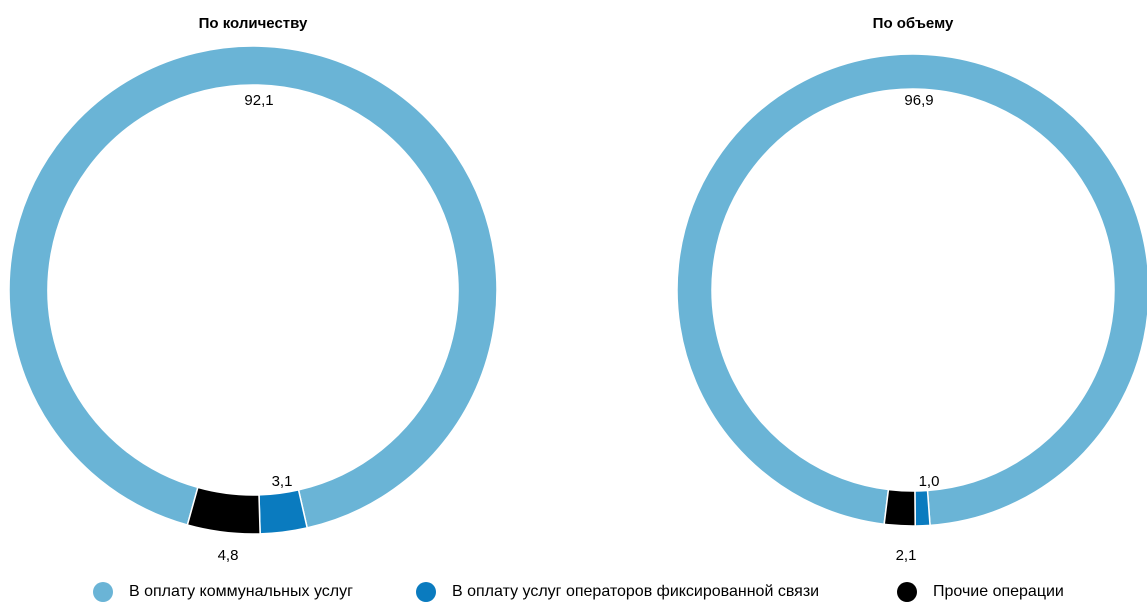  Describe the element at coordinates (241, 591) in the screenshot. I see `legend-label-utilities: В оплату коммунальных услуг` at that location.